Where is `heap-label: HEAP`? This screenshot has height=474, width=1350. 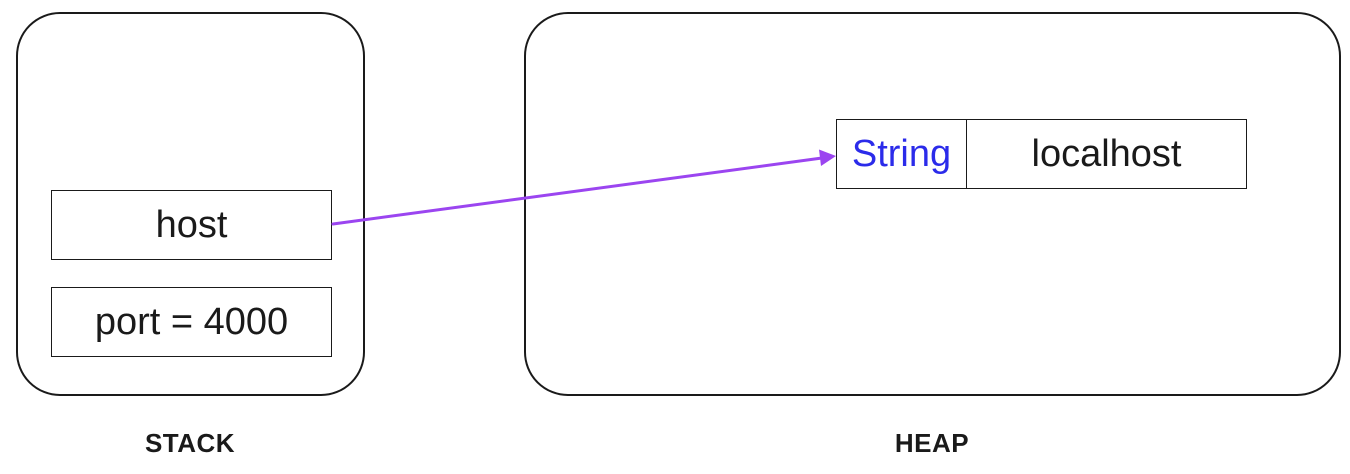 heap-label: HEAP is located at coordinates (932, 443).